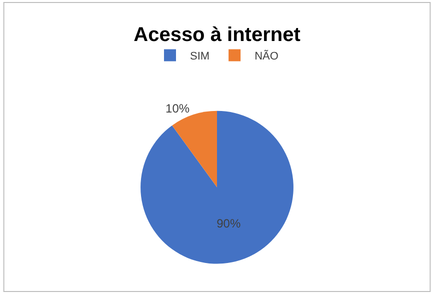  I want to click on data-label: 90%, so click(228, 223).